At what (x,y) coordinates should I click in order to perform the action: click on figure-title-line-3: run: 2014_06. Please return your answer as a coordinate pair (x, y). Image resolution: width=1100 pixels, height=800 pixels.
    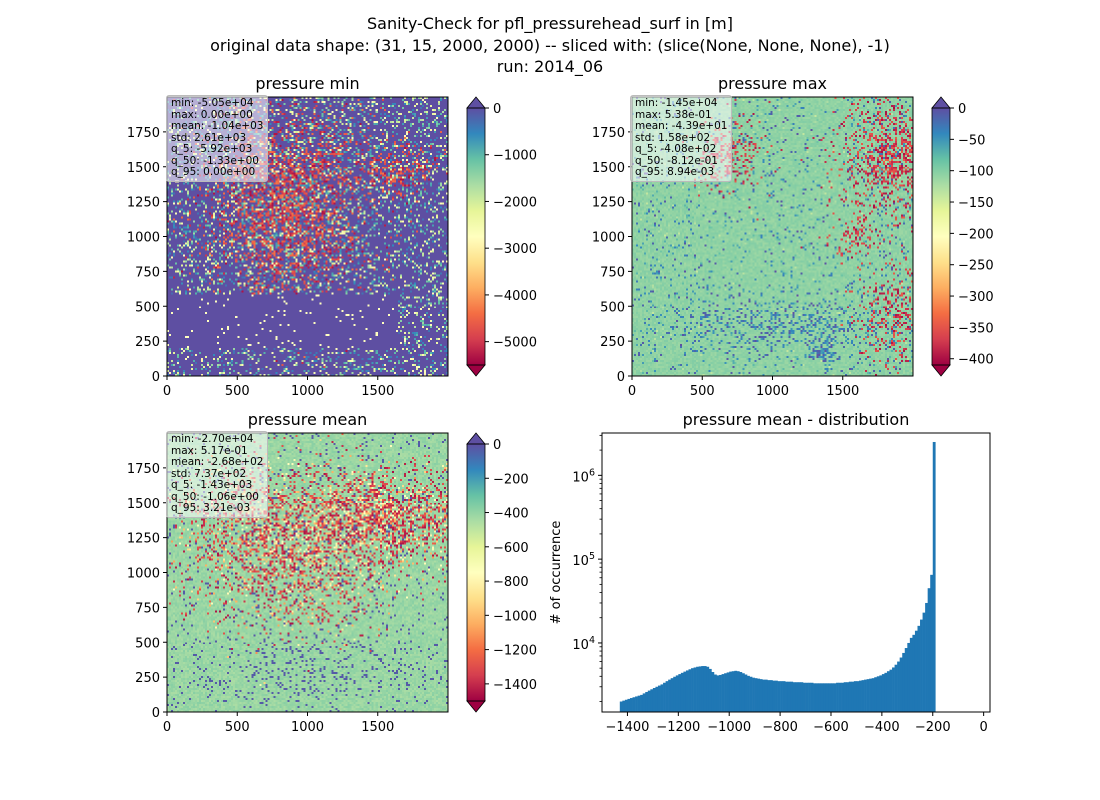
    Looking at the image, I should click on (550, 66).